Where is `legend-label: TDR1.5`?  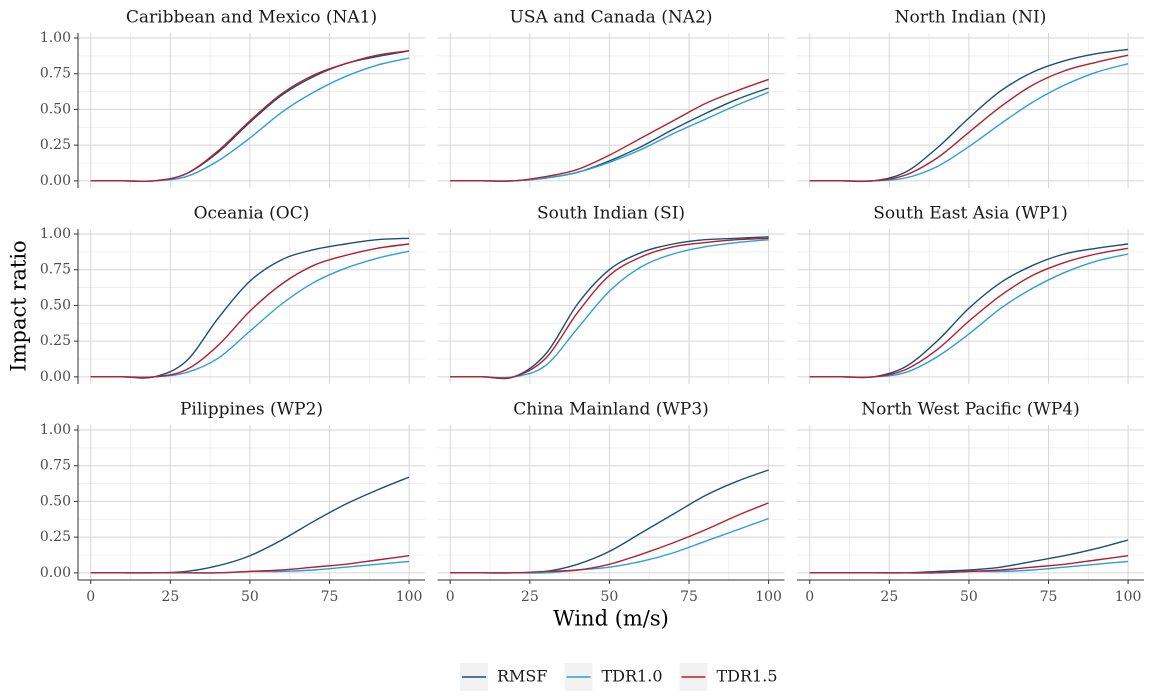 legend-label: TDR1.5 is located at coordinates (747, 676).